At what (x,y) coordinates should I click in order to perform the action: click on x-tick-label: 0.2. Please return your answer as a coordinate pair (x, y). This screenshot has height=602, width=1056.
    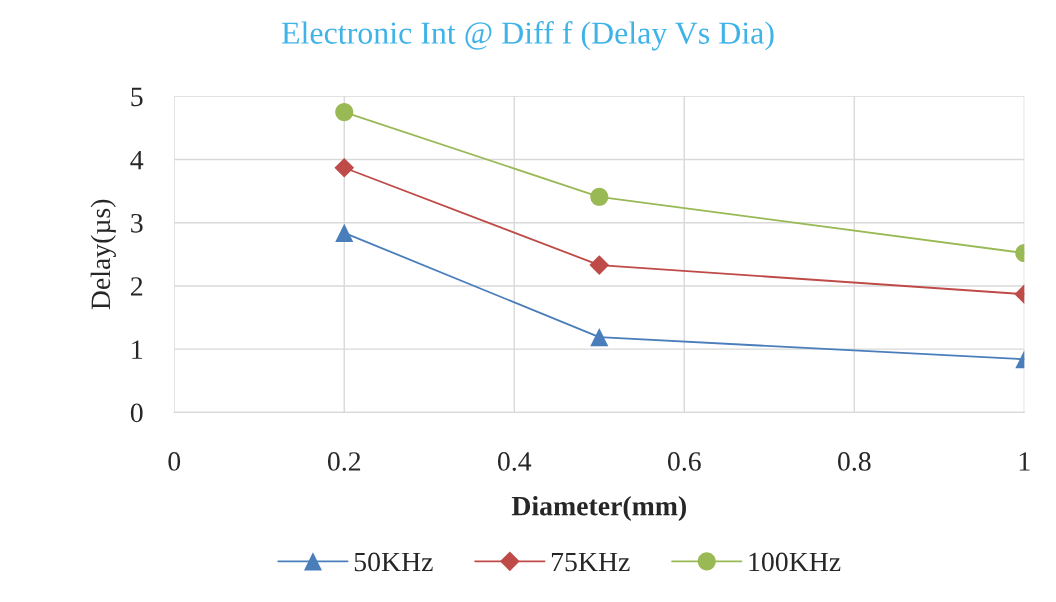
    Looking at the image, I should click on (344, 461).